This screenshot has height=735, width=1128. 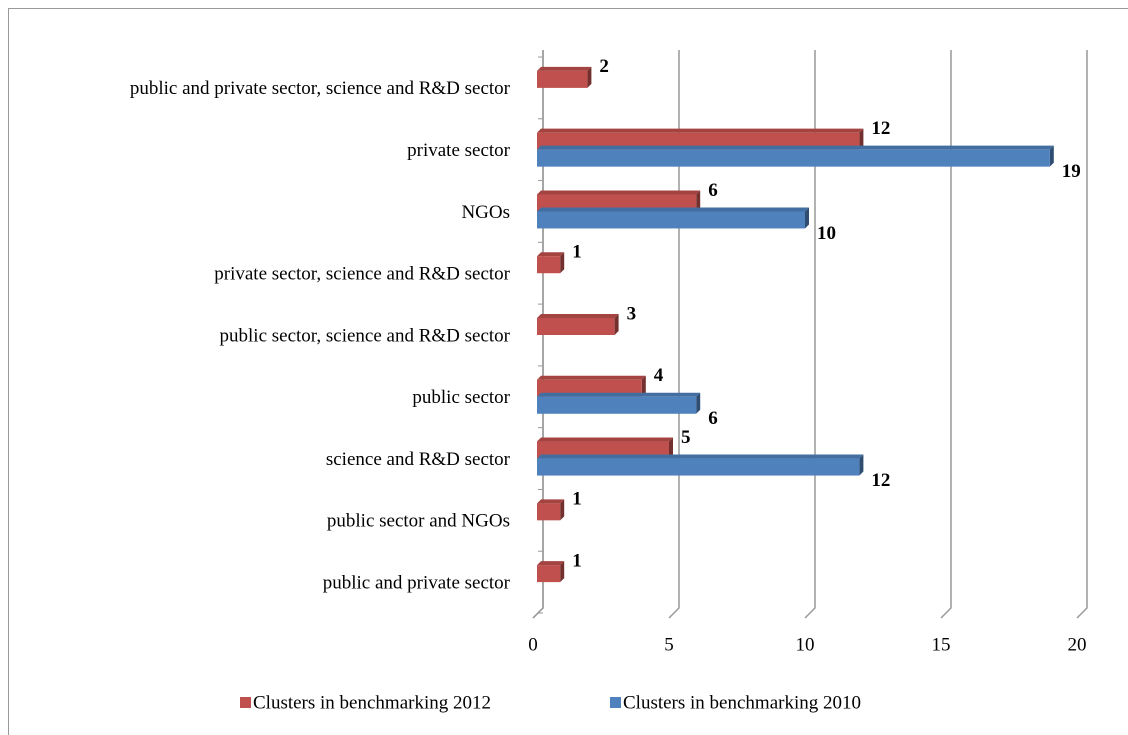 I want to click on data-label: 3, so click(x=632, y=313).